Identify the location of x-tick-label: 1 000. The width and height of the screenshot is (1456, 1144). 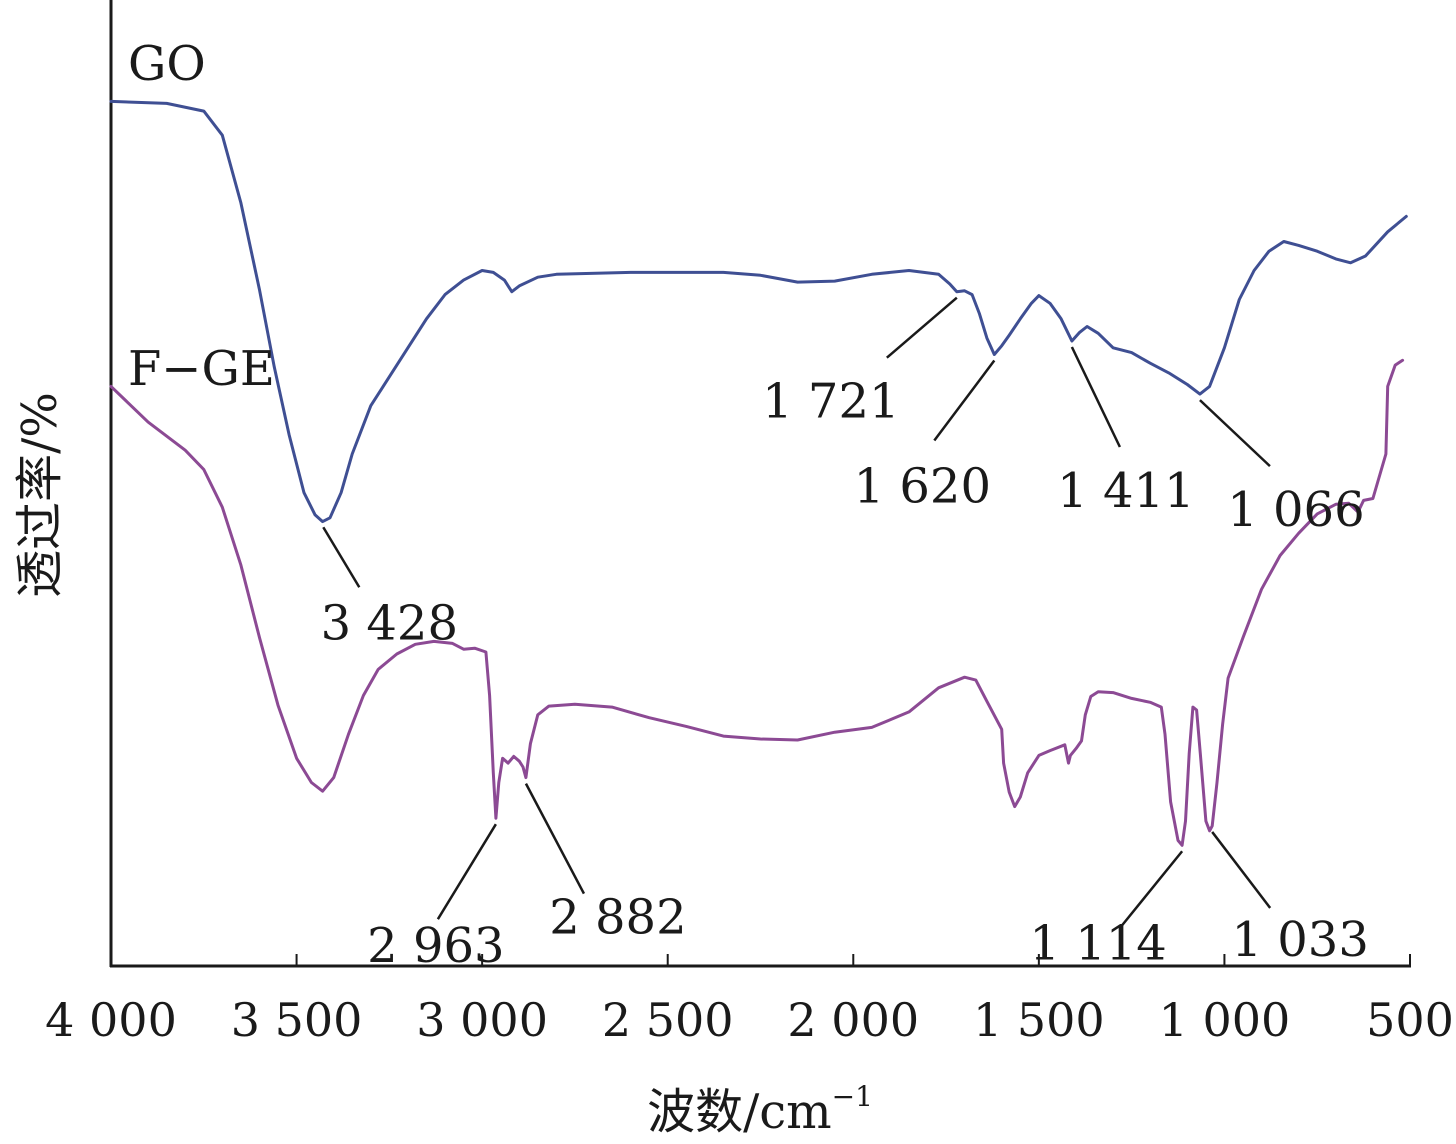
(1225, 1020).